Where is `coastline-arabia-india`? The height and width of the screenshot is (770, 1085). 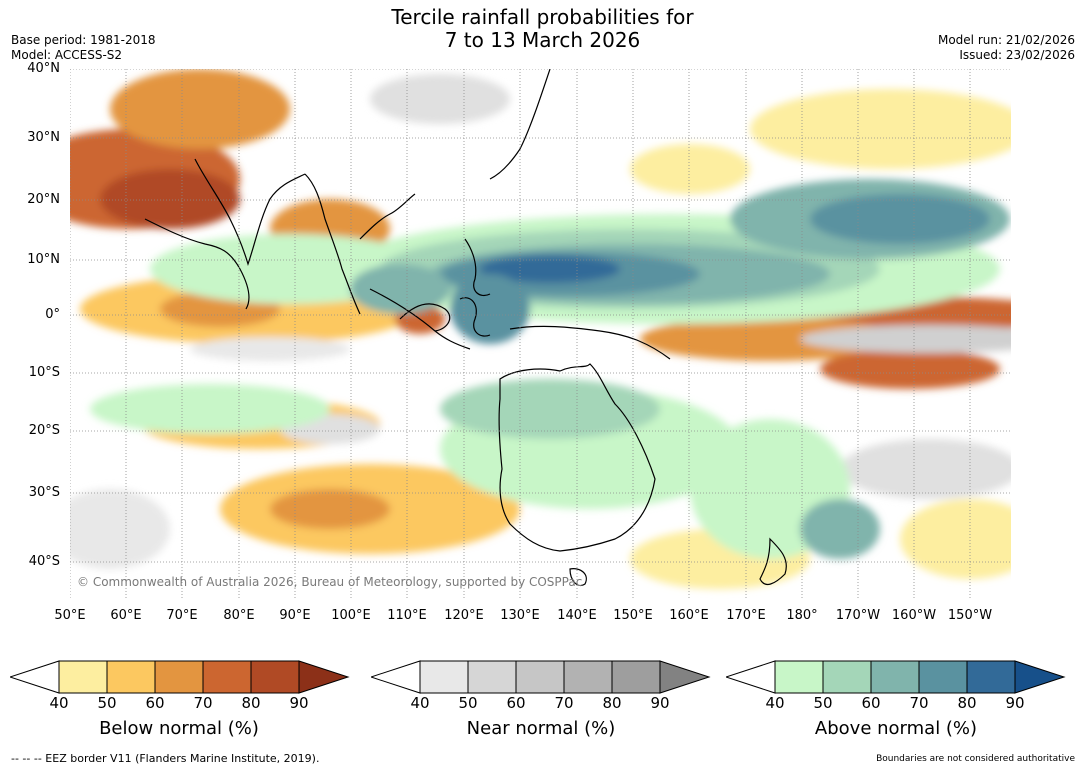 coastline-arabia-india is located at coordinates (197, 264).